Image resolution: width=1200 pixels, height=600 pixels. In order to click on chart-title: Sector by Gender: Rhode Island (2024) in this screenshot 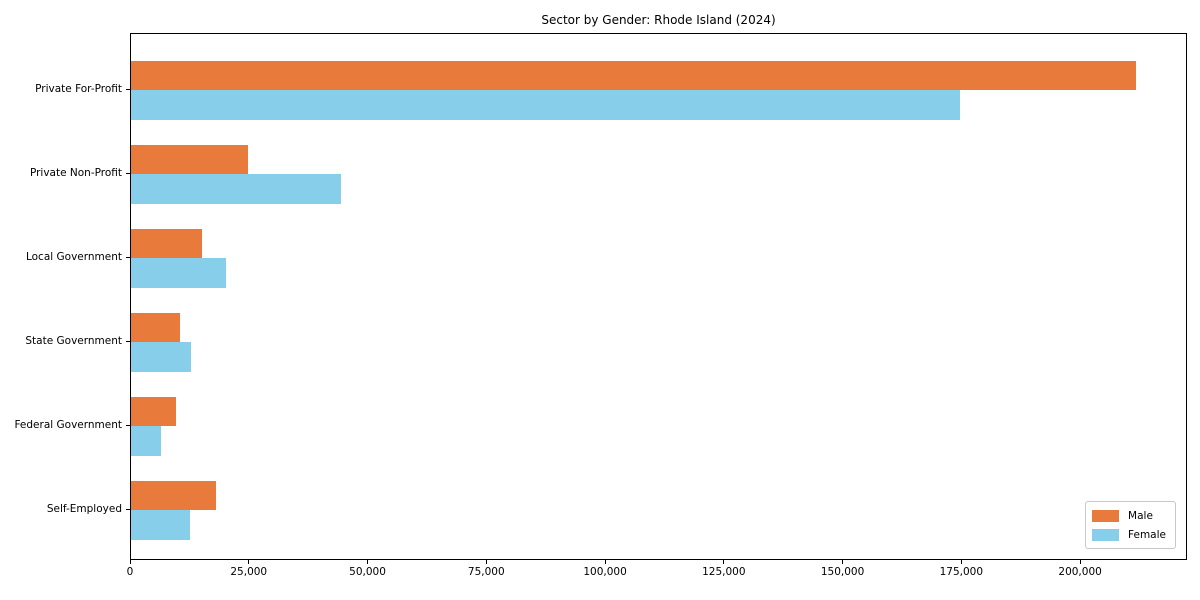, I will do `click(658, 20)`.